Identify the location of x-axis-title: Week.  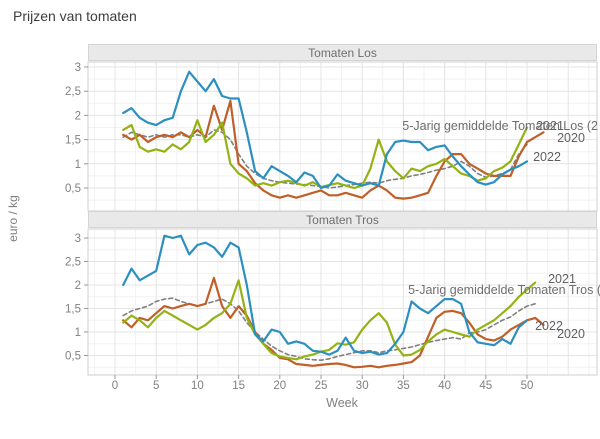
(342, 403).